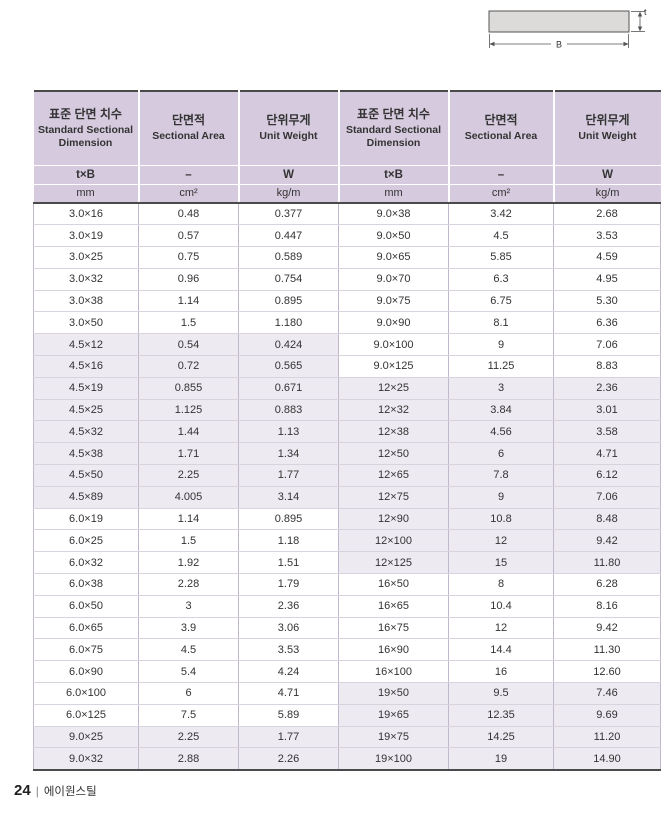  What do you see at coordinates (645, 12) in the screenshot?
I see `thickness-label: t` at bounding box center [645, 12].